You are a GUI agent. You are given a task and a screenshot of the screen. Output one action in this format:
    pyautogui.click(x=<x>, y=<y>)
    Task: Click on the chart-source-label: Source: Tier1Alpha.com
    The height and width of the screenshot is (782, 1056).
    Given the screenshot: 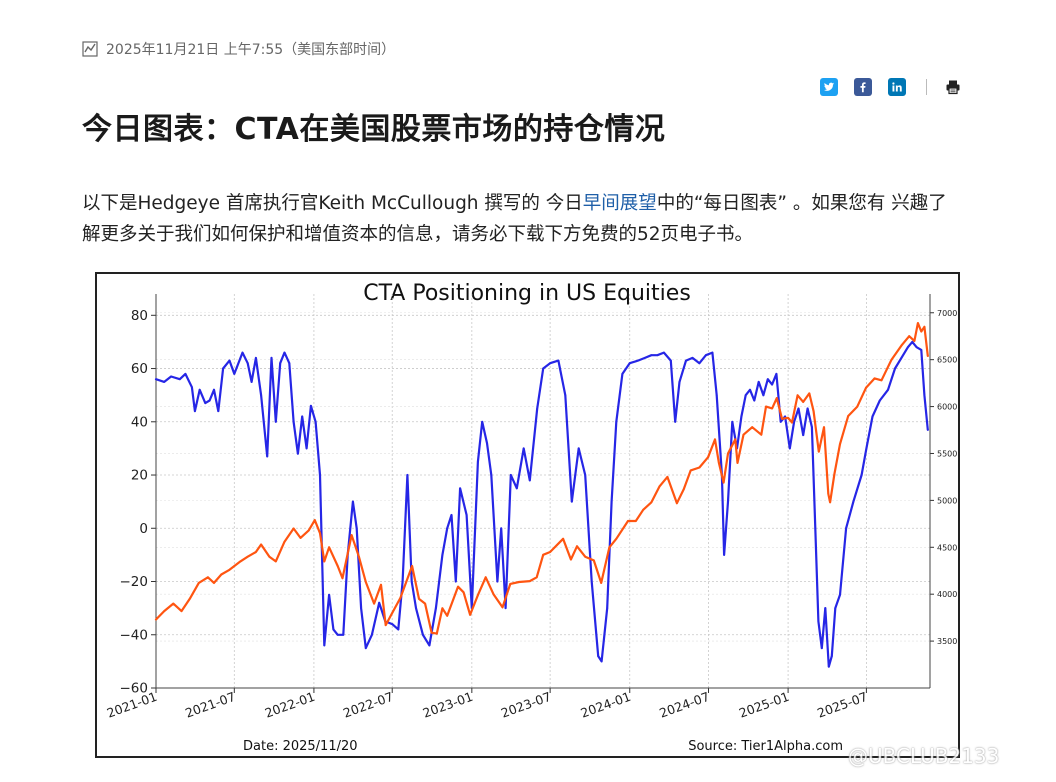 What is the action you would take?
    pyautogui.click(x=765, y=746)
    